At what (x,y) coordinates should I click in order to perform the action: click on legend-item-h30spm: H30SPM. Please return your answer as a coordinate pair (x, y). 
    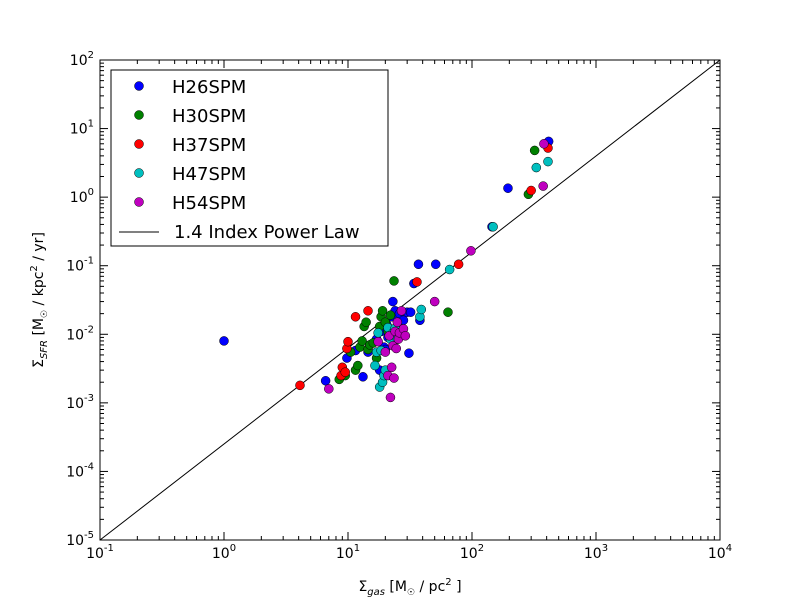
    Looking at the image, I should click on (190, 116).